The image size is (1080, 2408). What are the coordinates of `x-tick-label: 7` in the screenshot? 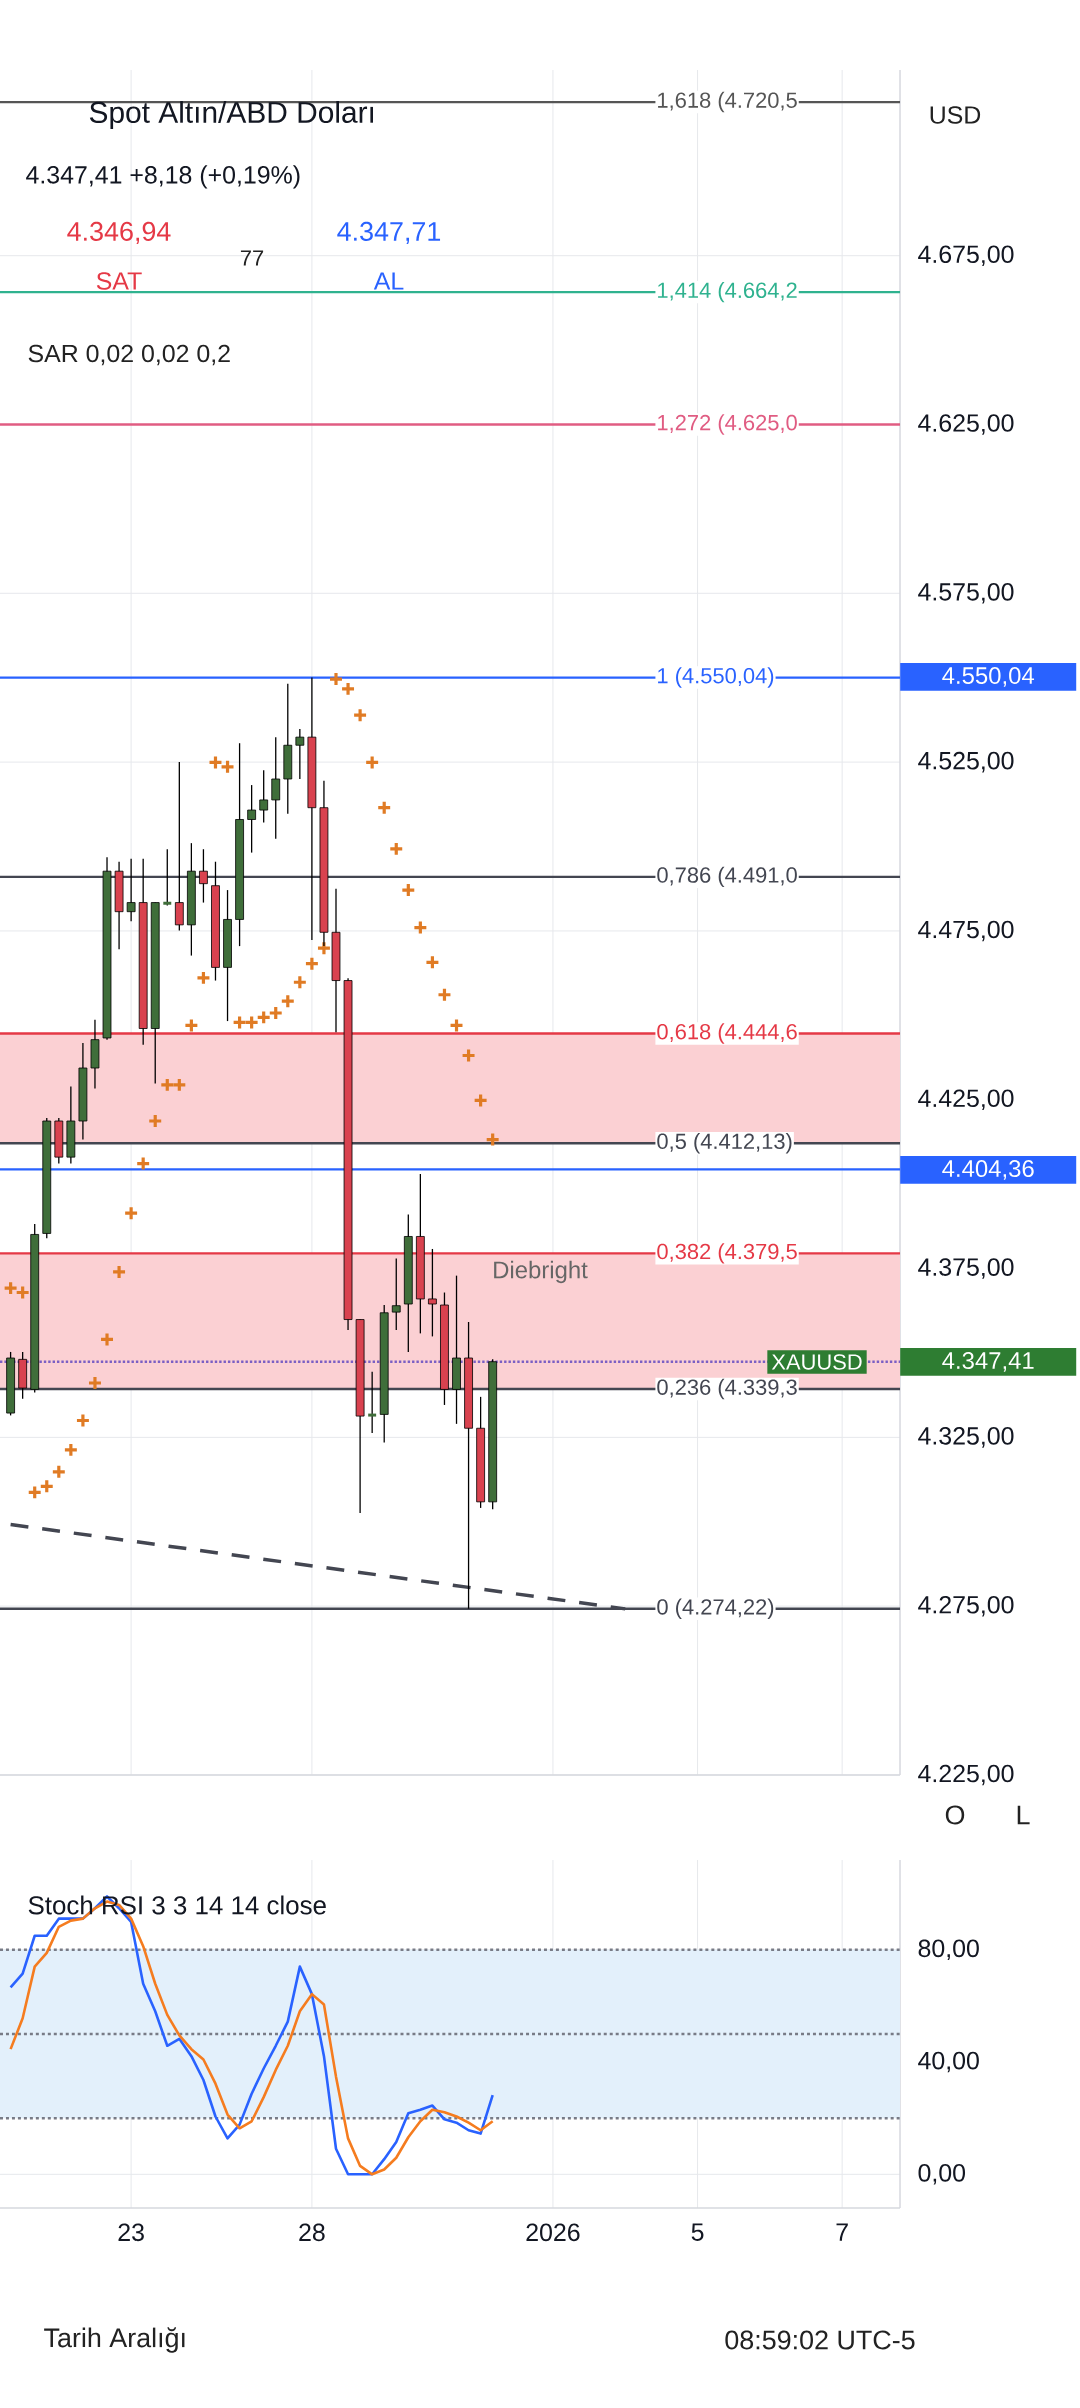 It's located at (842, 2232).